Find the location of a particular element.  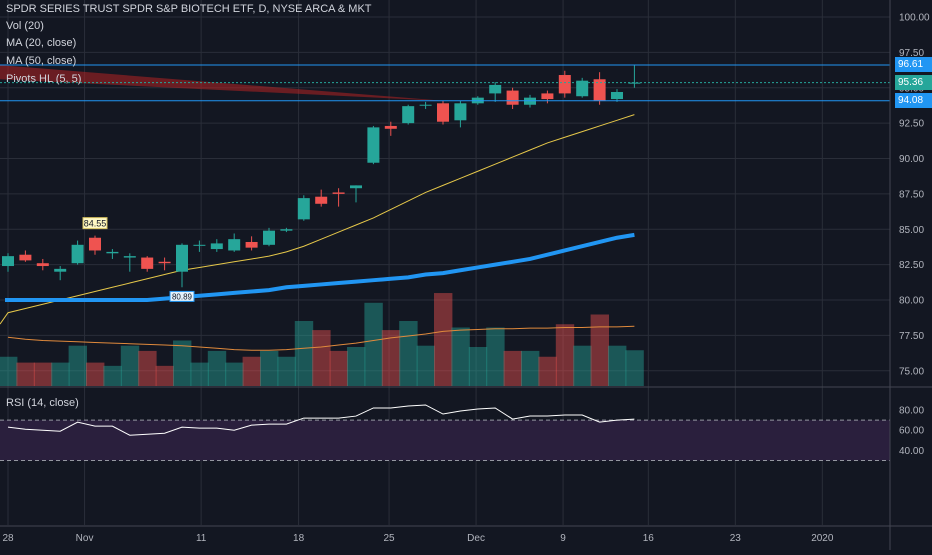

rsi-tick-label: 80.00 is located at coordinates (911, 411).